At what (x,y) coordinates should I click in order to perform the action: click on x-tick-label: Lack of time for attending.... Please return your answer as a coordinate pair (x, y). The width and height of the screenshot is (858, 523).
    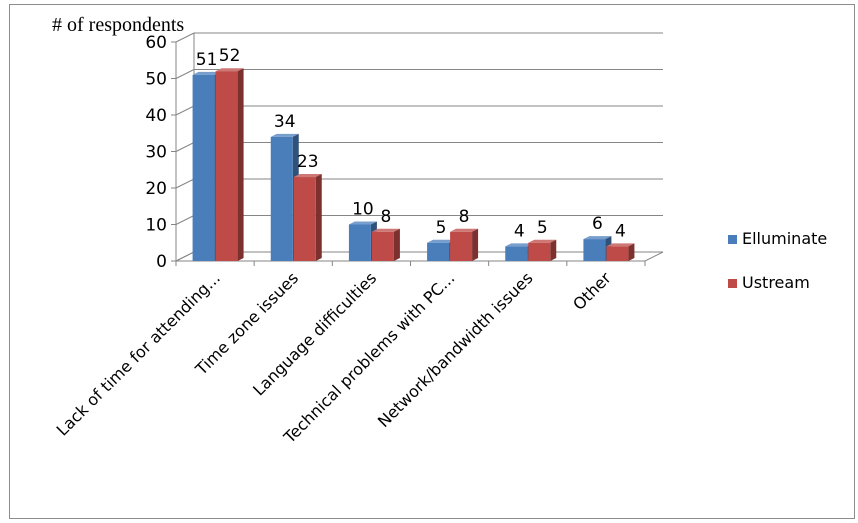
    Looking at the image, I should click on (138, 353).